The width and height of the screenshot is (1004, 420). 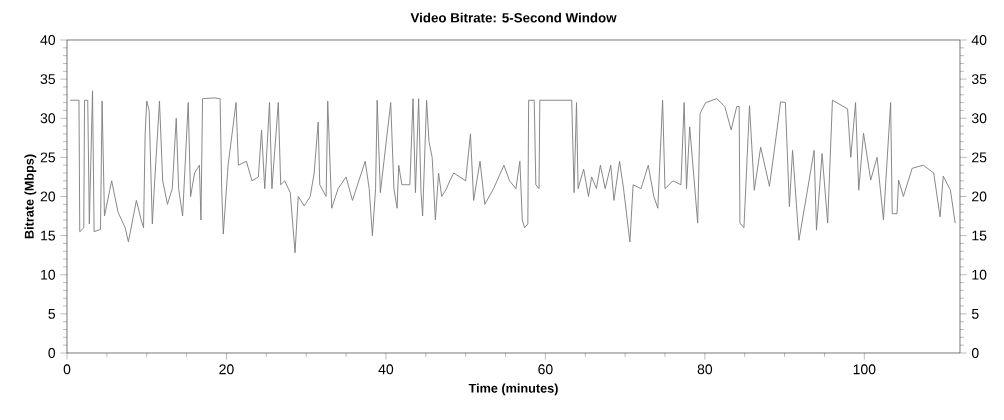 I want to click on y2-tick-label: 35, so click(x=979, y=79).